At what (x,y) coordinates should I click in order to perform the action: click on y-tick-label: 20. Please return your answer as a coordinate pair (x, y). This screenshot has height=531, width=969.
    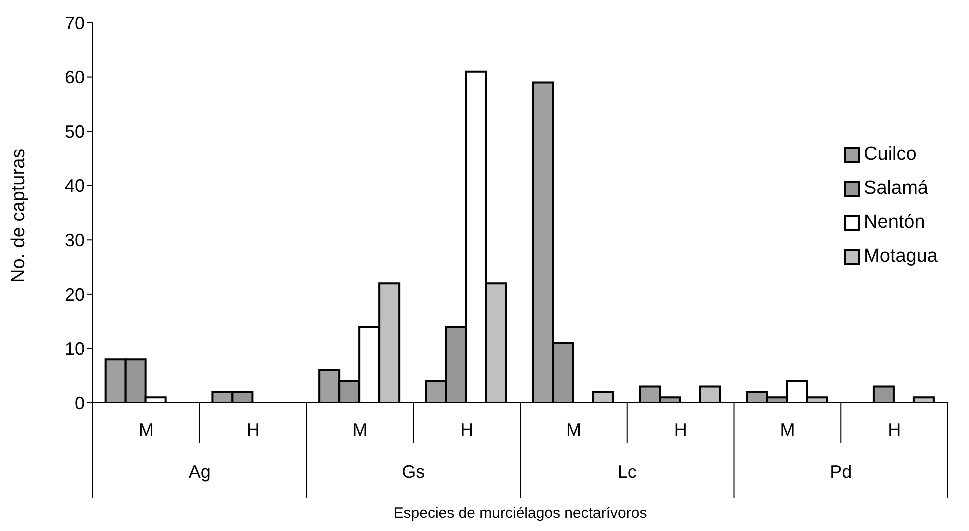
    Looking at the image, I should click on (74, 294).